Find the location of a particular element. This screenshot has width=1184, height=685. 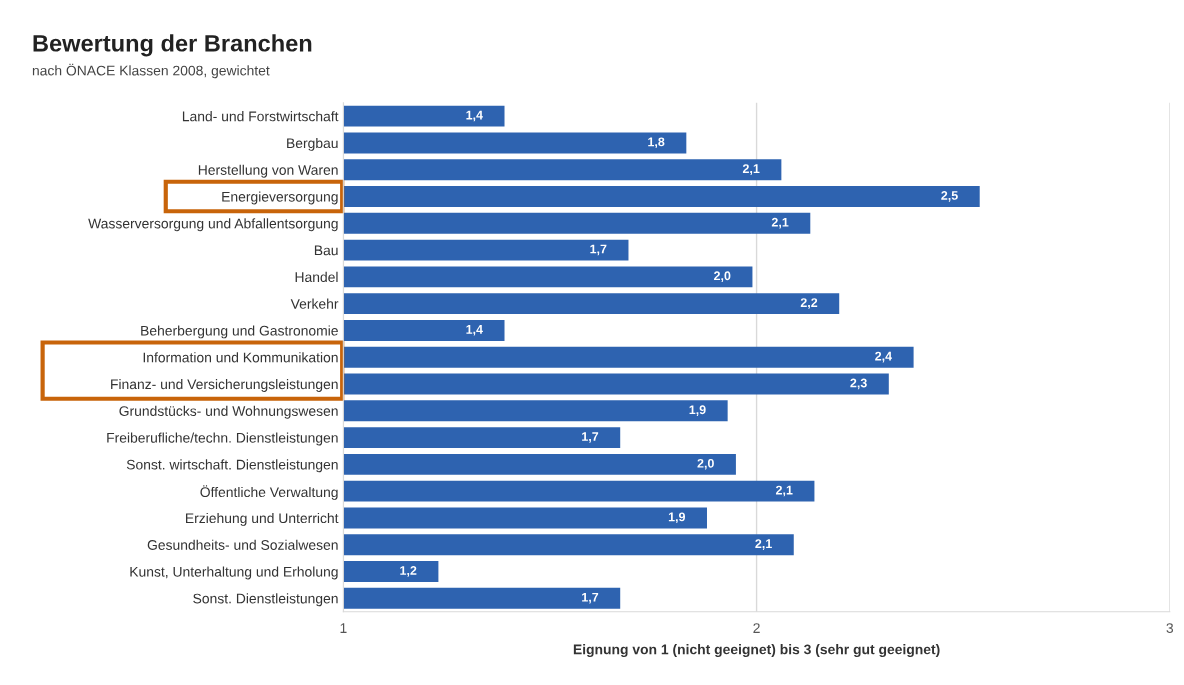

chart-title: Bewertung der Branchen is located at coordinates (172, 45).